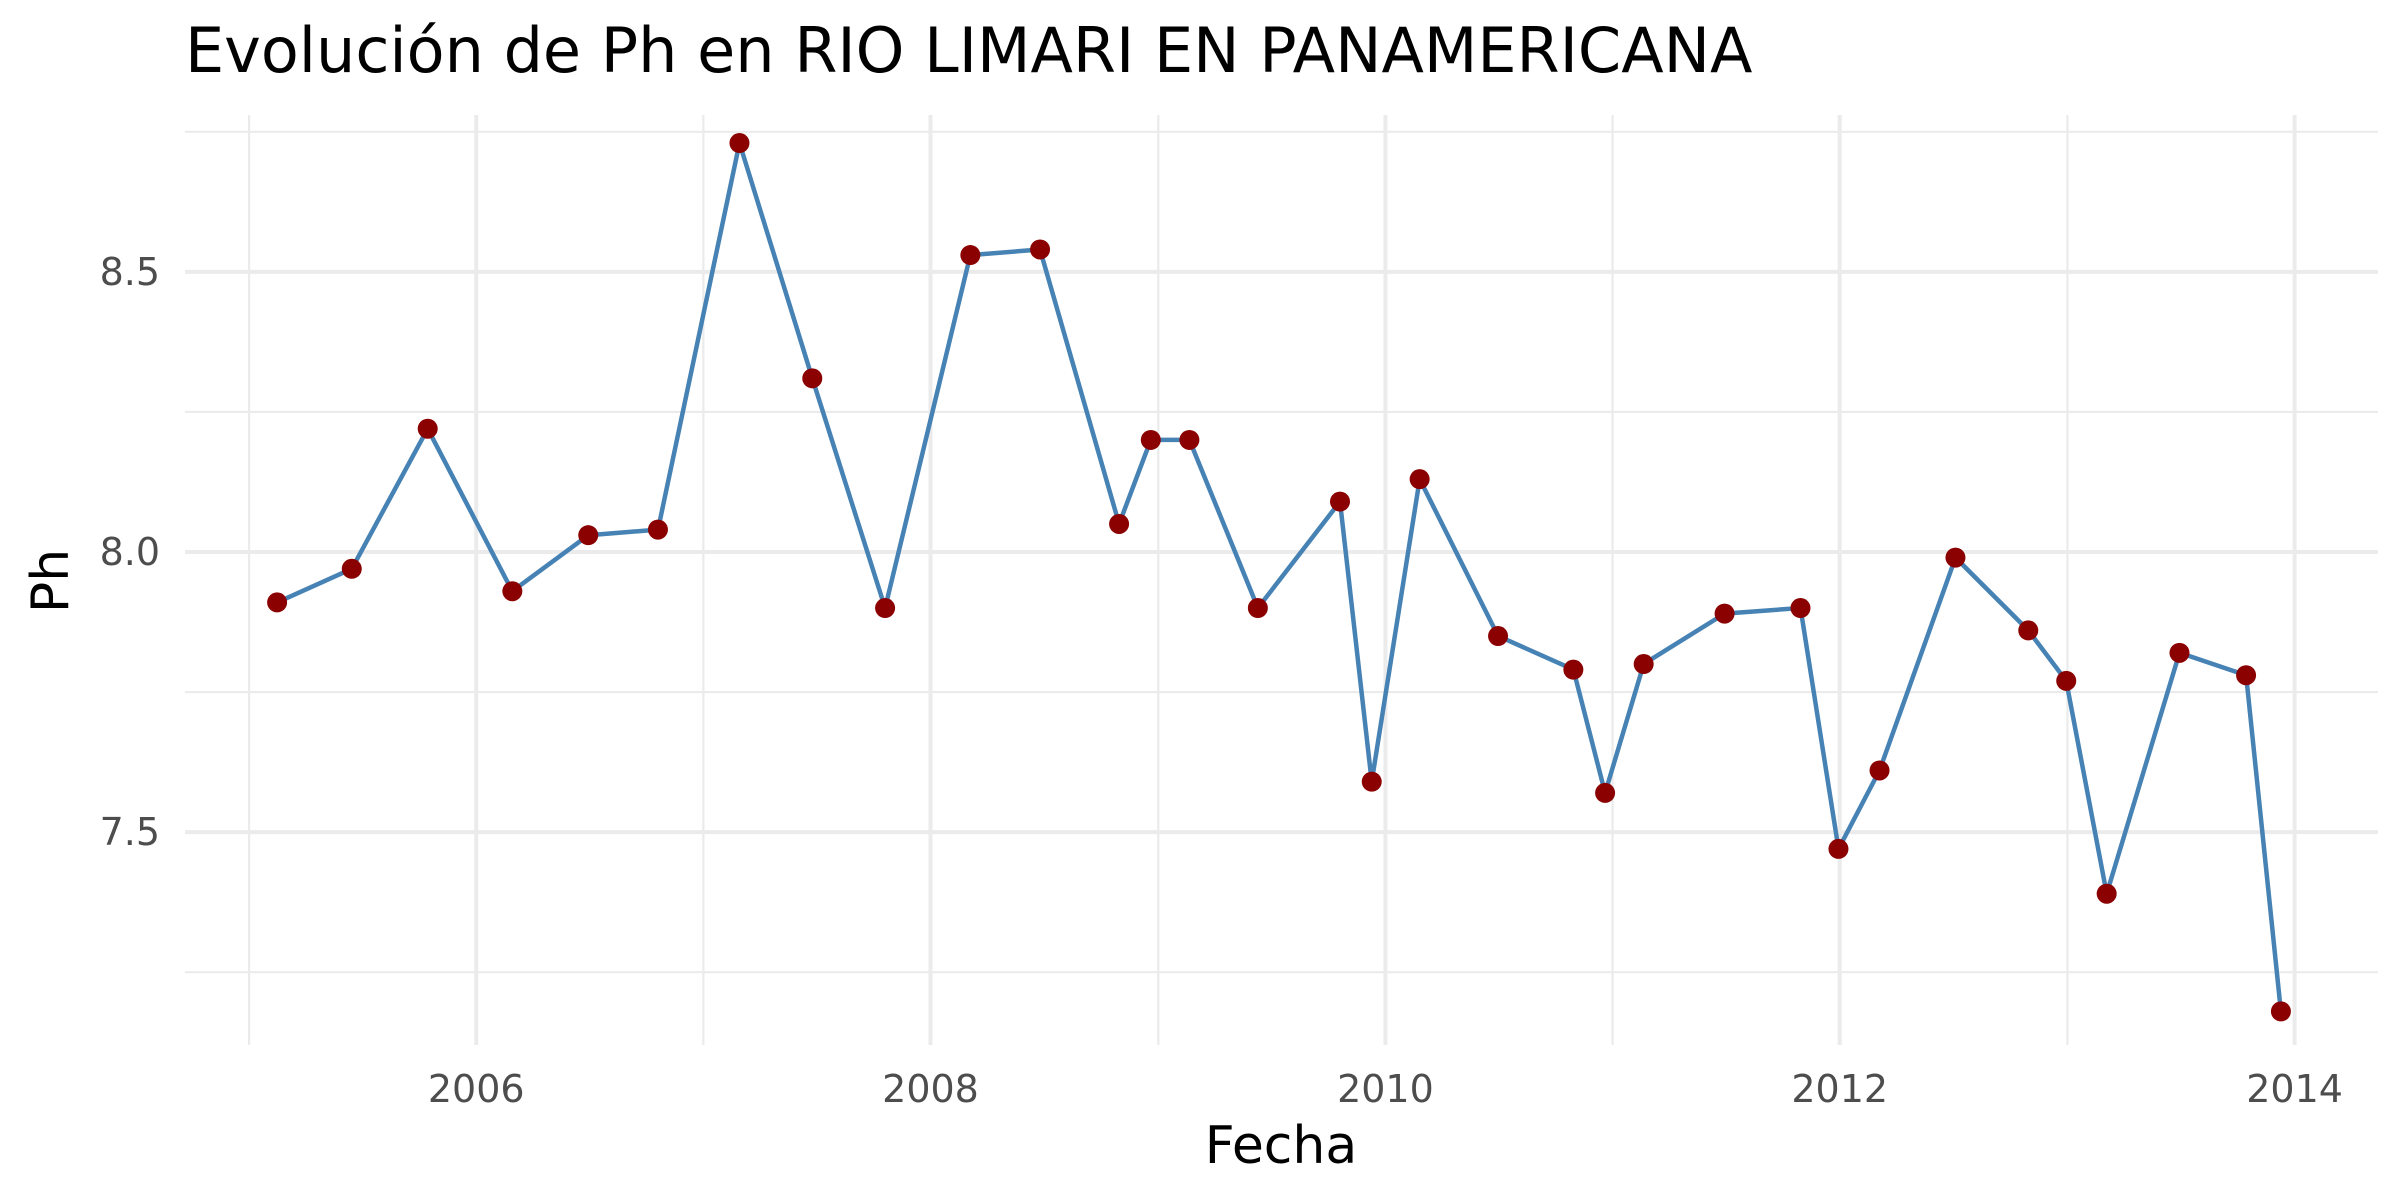 The width and height of the screenshot is (2400, 1200). I want to click on y-tick-label-8.0: 8.0, so click(130, 552).